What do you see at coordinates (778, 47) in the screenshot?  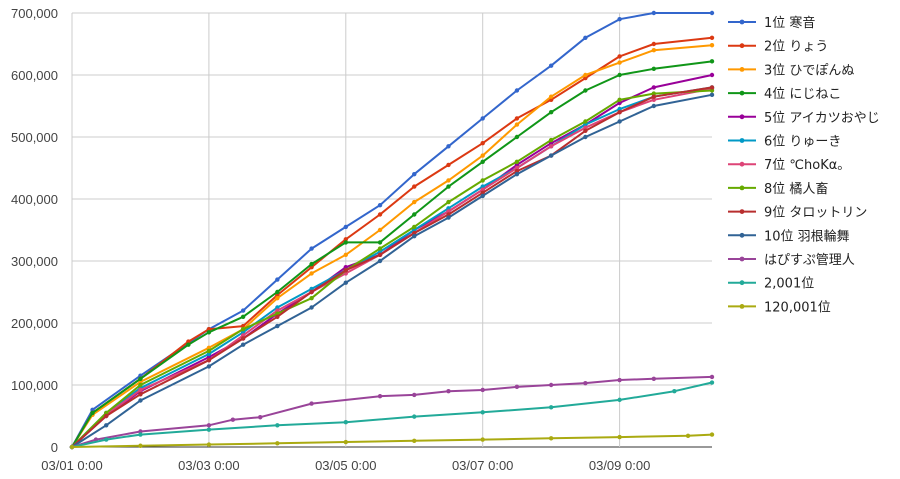 I see `legend-item: 2位 りょう` at bounding box center [778, 47].